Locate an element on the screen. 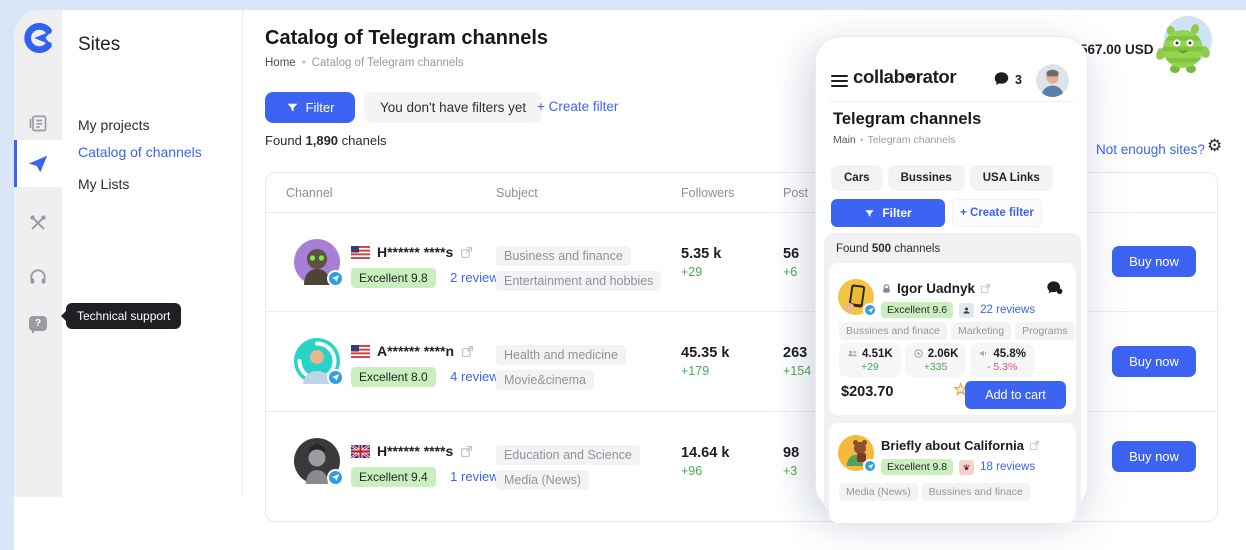  tag-row: Media (News) Bussines and finace is located at coordinates (934, 492).